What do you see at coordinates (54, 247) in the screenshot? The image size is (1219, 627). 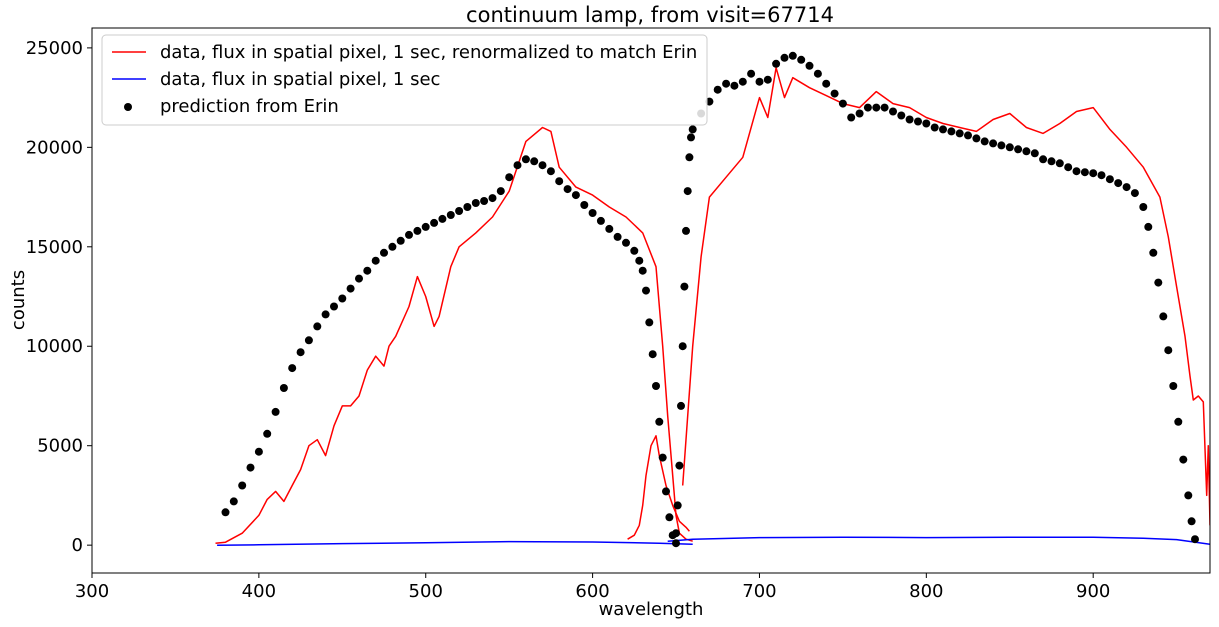 I see `y-tick-label: 15000` at bounding box center [54, 247].